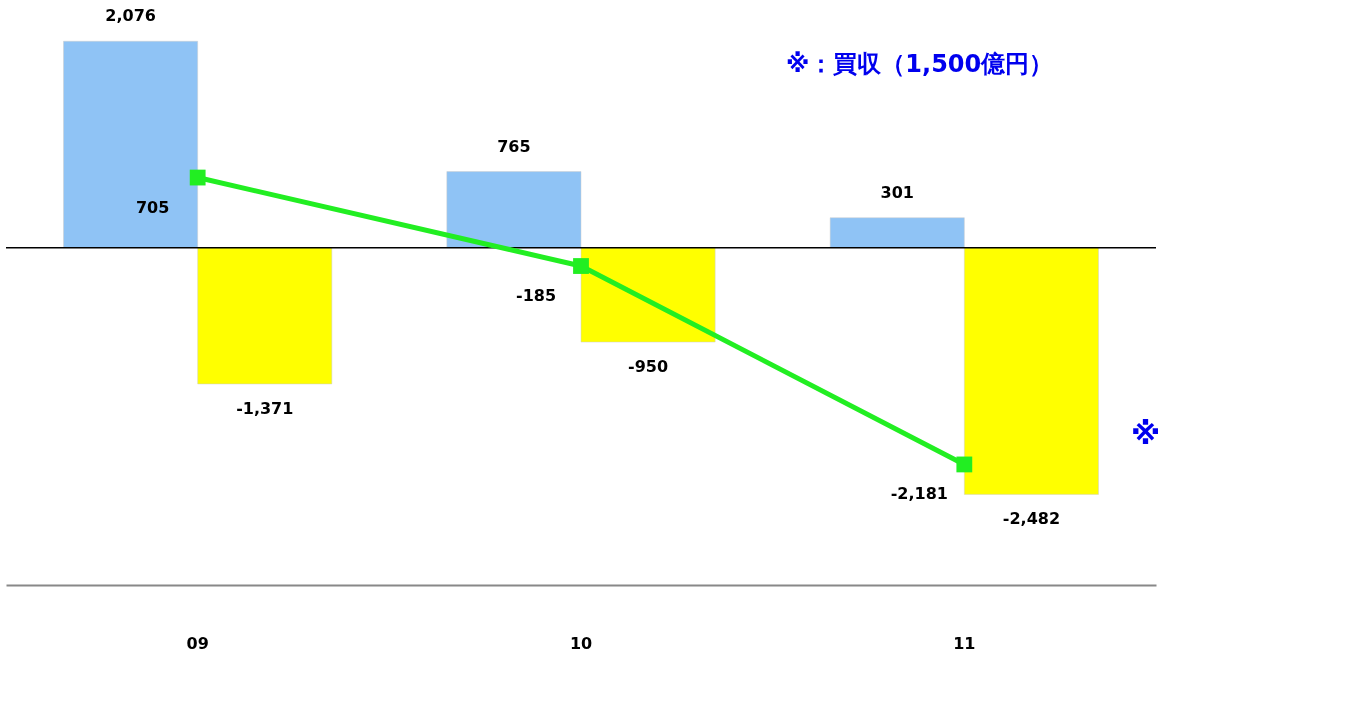  I want to click on data-label: -185, so click(536, 296).